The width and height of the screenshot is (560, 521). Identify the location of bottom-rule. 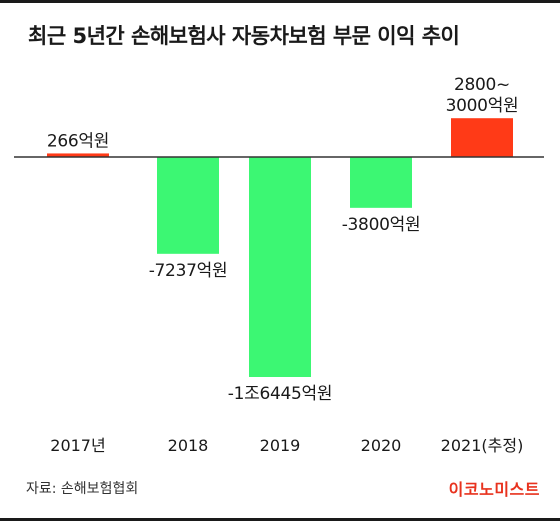
(280, 519).